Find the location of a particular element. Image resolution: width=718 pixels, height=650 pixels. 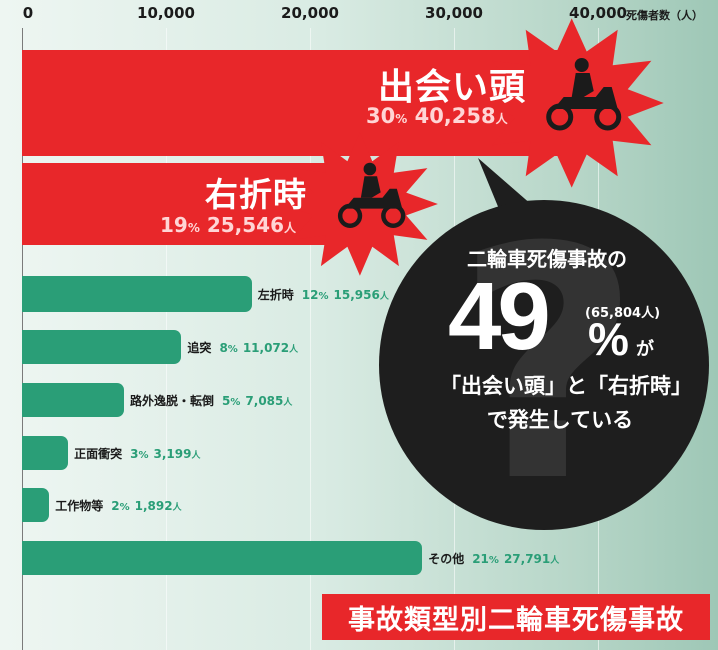

highlight-value-label: 30% 40,258人 is located at coordinates (437, 116).